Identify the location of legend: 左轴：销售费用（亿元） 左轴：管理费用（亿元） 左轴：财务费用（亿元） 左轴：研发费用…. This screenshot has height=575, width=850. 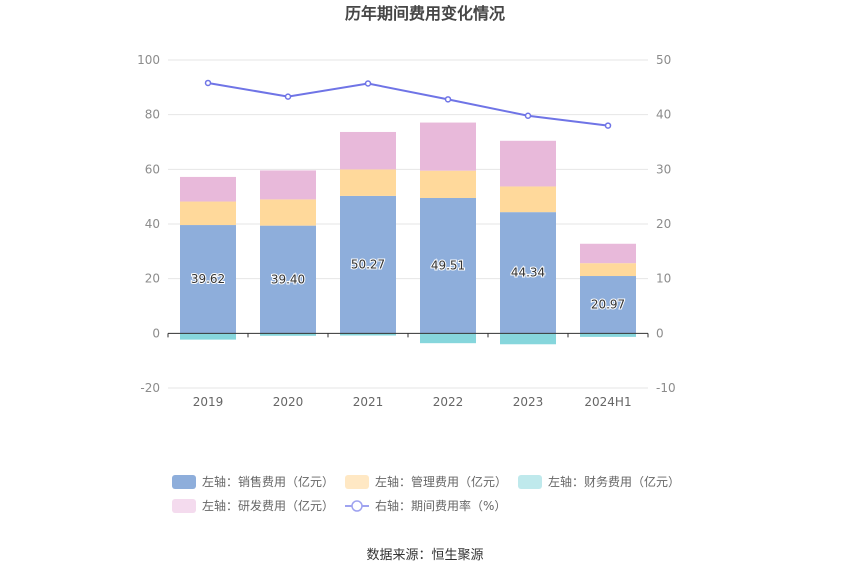
(426, 493).